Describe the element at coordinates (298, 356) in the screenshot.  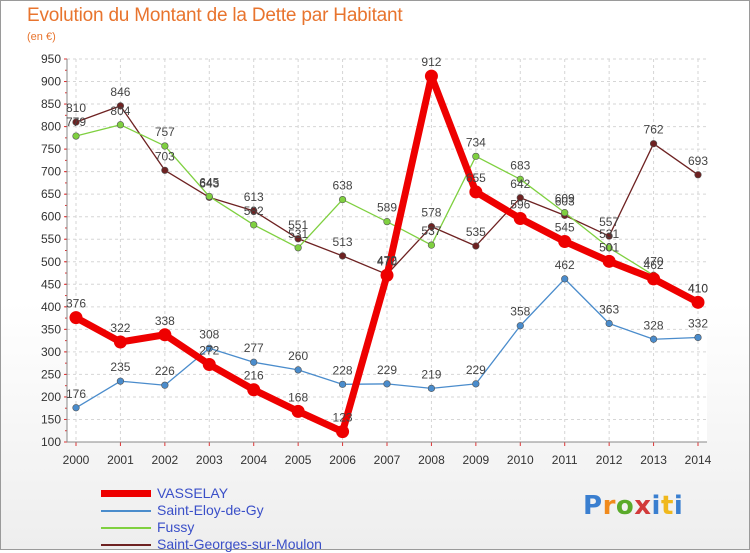
I see `data-label: 260` at that location.